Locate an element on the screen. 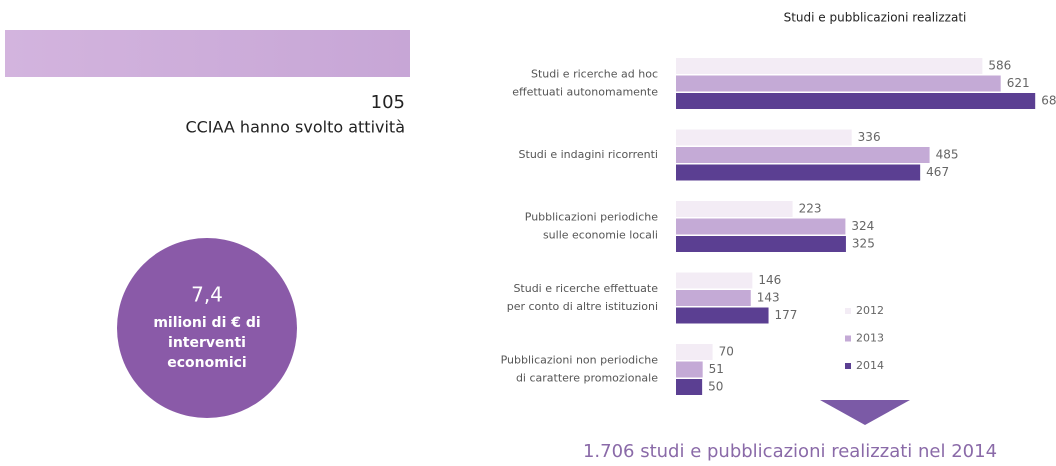 Image resolution: width=1056 pixels, height=466 pixels. category-label: Studi e ricerche ad hoc is located at coordinates (594, 73).